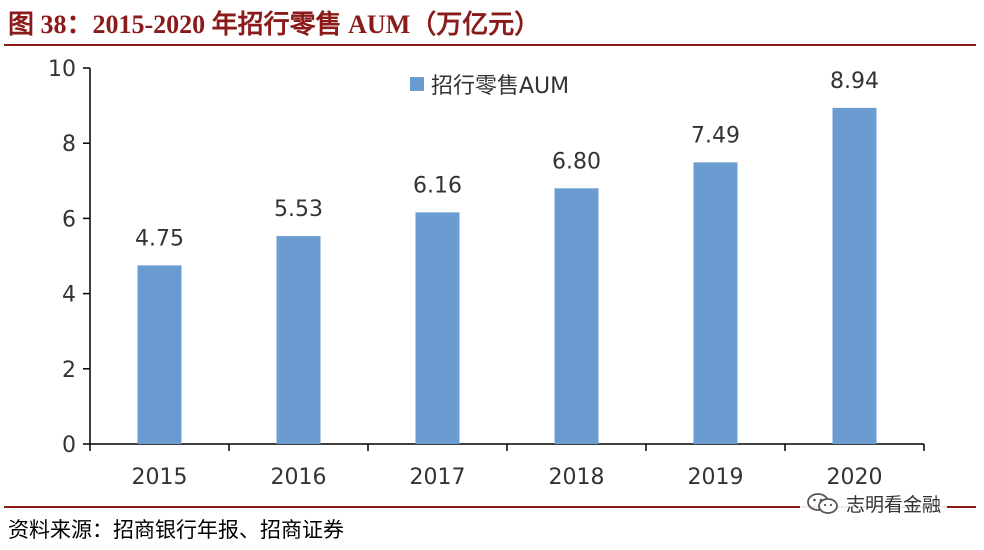  What do you see at coordinates (159, 354) in the screenshot?
I see `bar-2015` at bounding box center [159, 354].